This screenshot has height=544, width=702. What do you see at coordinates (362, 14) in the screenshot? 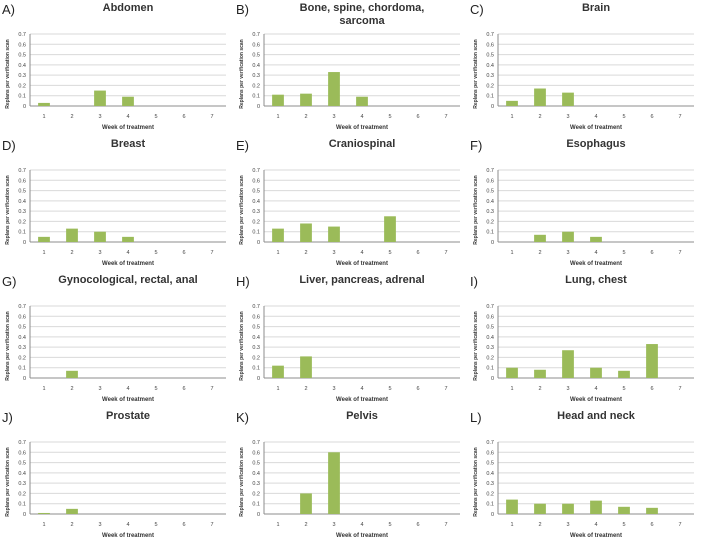
I see `chart-title: Bone, spine, chordoma, sarcoma` at bounding box center [362, 14].